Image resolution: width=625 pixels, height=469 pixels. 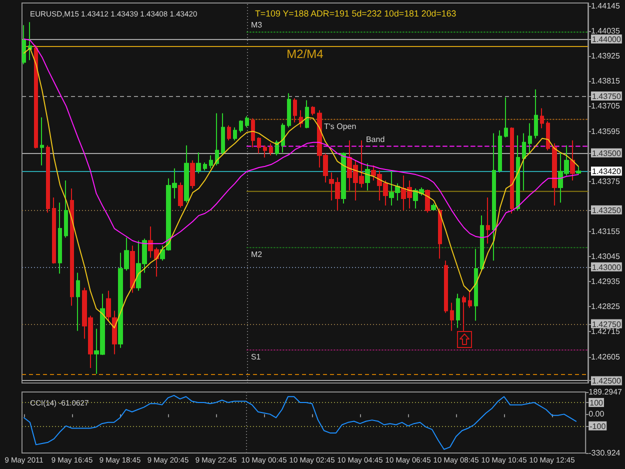 What do you see at coordinates (256, 255) in the screenshot?
I see `series-label: M2` at bounding box center [256, 255].